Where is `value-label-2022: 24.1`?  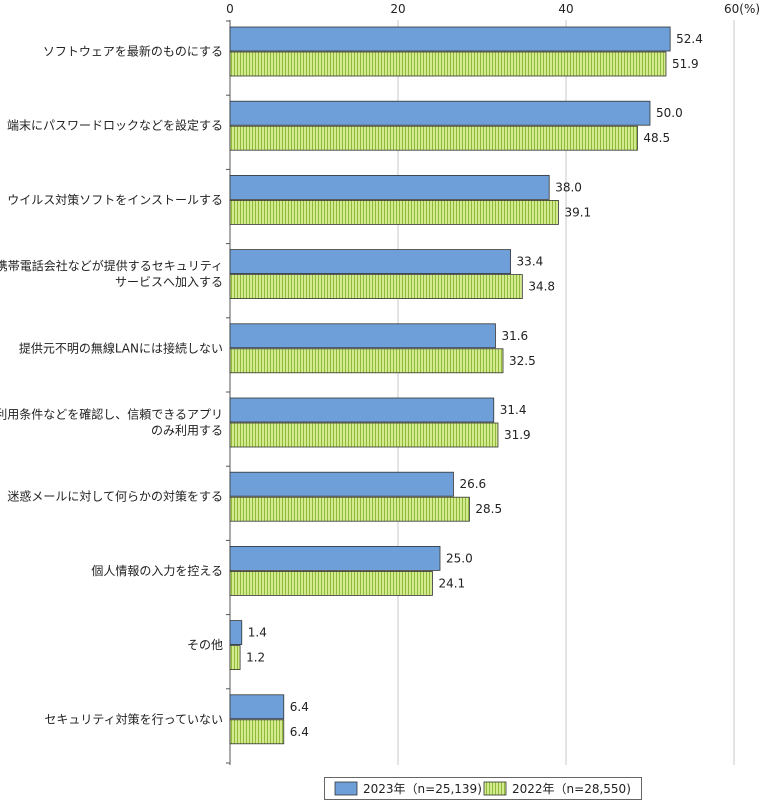 value-label-2022: 24.1 is located at coordinates (451, 583).